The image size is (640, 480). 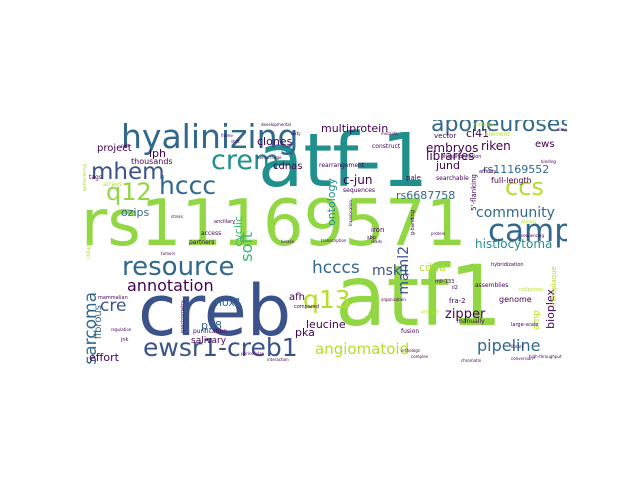 What do you see at coordinates (276, 124) in the screenshot?
I see `word-developmental: developmental` at bounding box center [276, 124].